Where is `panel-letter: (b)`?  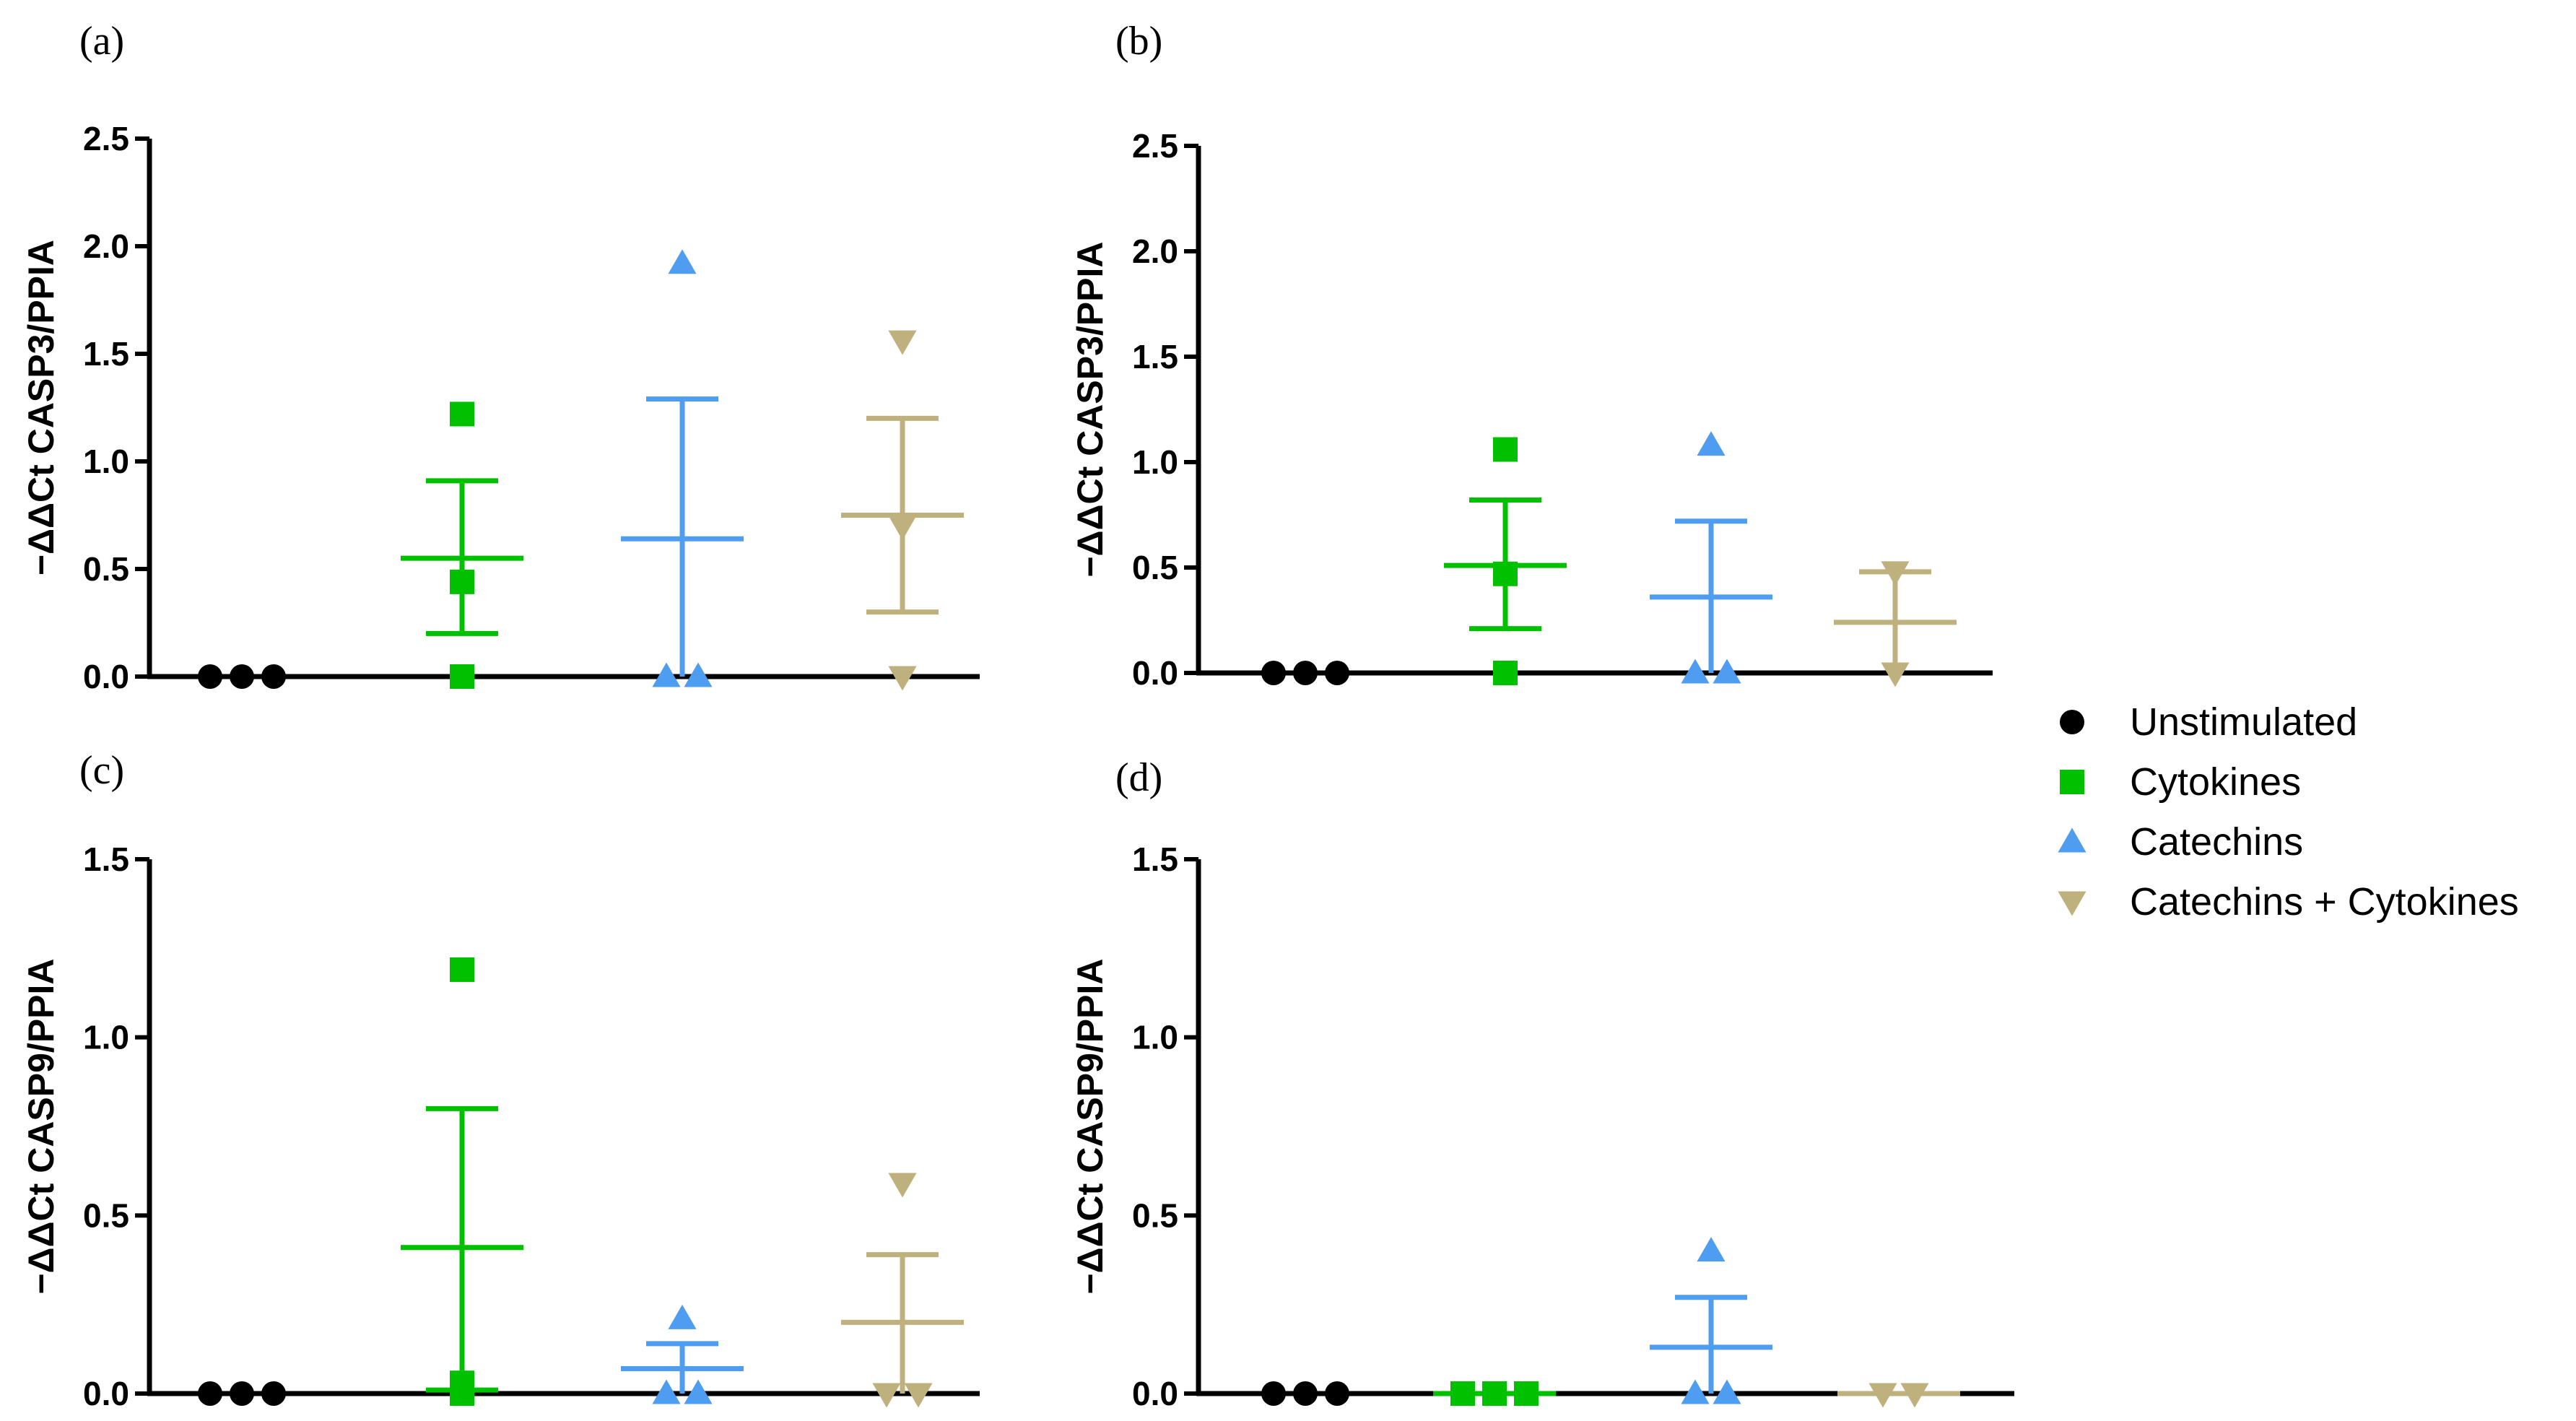 panel-letter: (b) is located at coordinates (1138, 41).